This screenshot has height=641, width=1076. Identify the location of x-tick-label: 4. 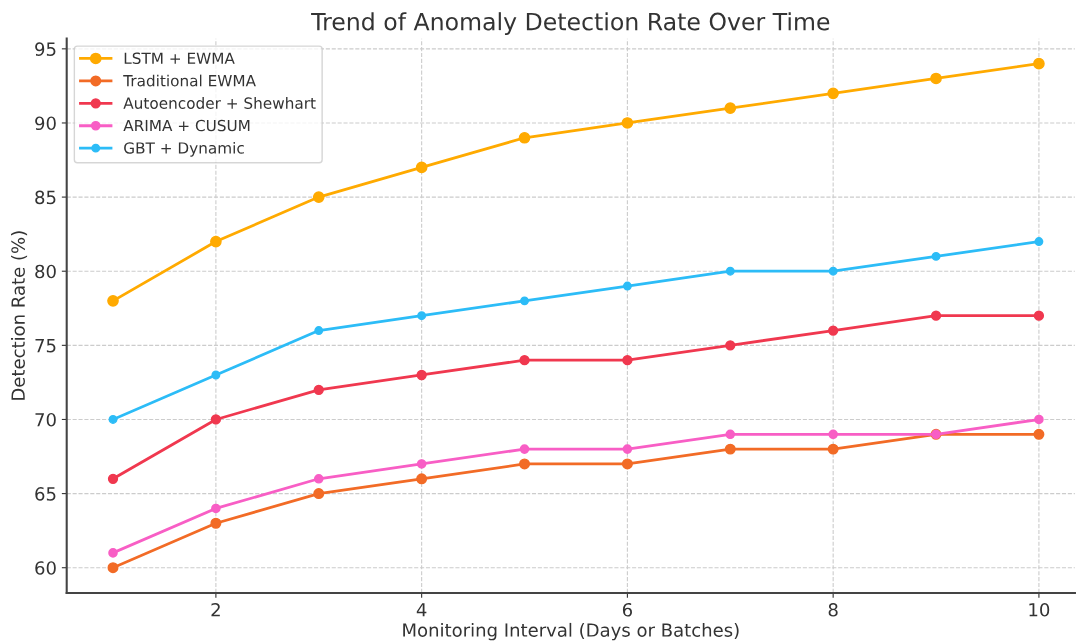
(421, 610).